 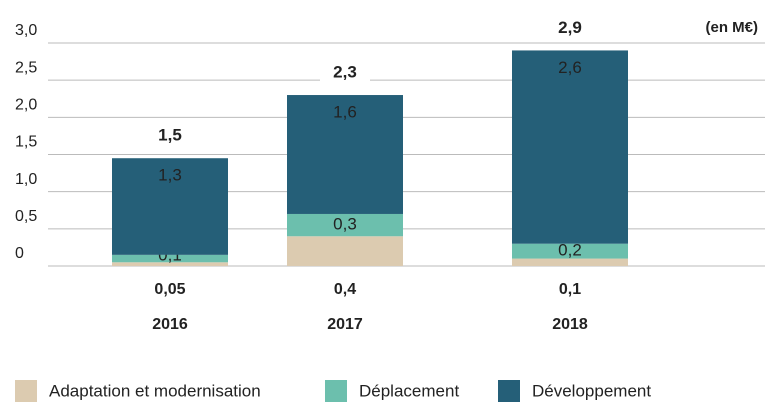 What do you see at coordinates (570, 67) in the screenshot?
I see `value-label: 2,6` at bounding box center [570, 67].